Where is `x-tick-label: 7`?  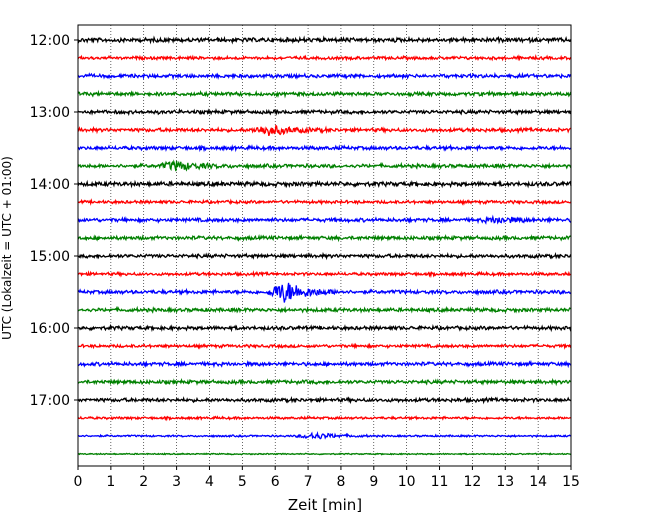
x-tick-label: 7 is located at coordinates (308, 482).